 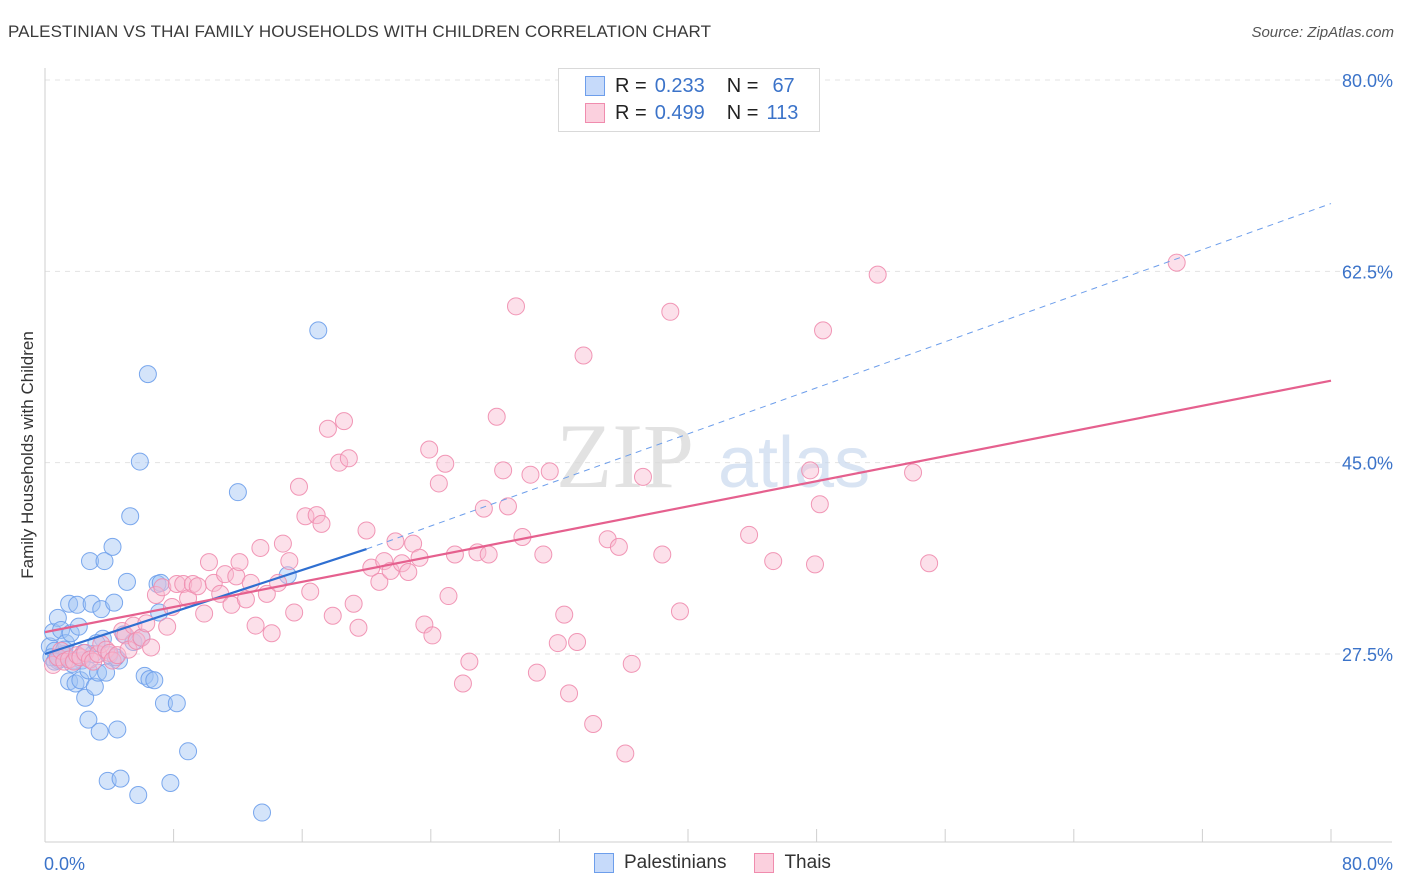 What do you see at coordinates (689, 100) in the screenshot?
I see `correlation-legend: R = 0.233 N = 67 R = 0.499 N = 113` at bounding box center [689, 100].